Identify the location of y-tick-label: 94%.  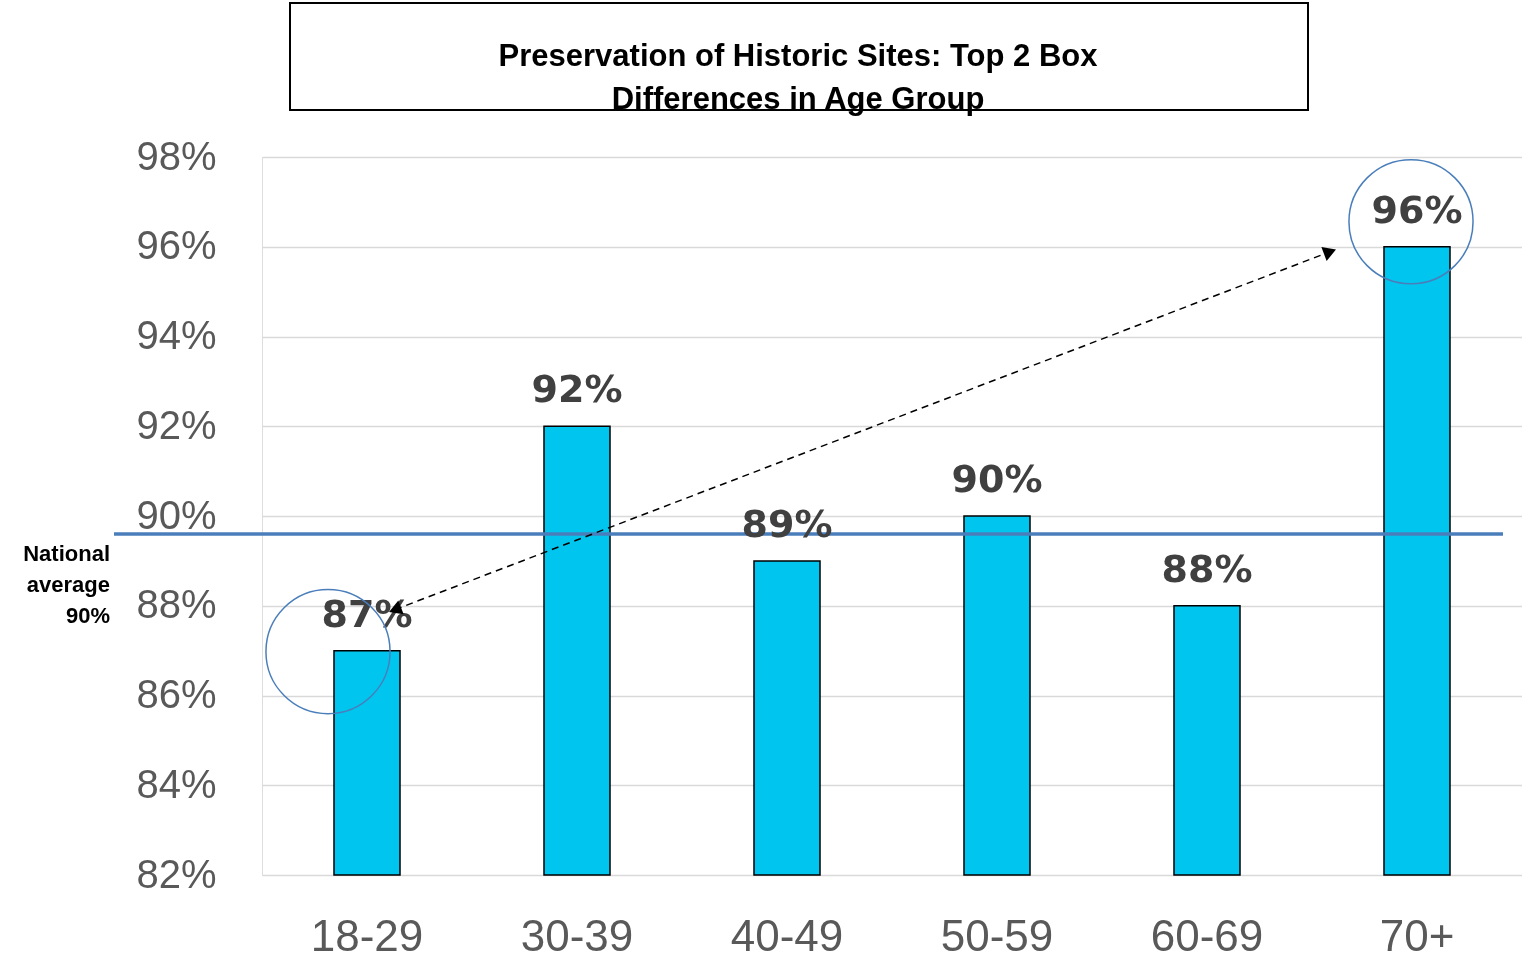
(176, 335).